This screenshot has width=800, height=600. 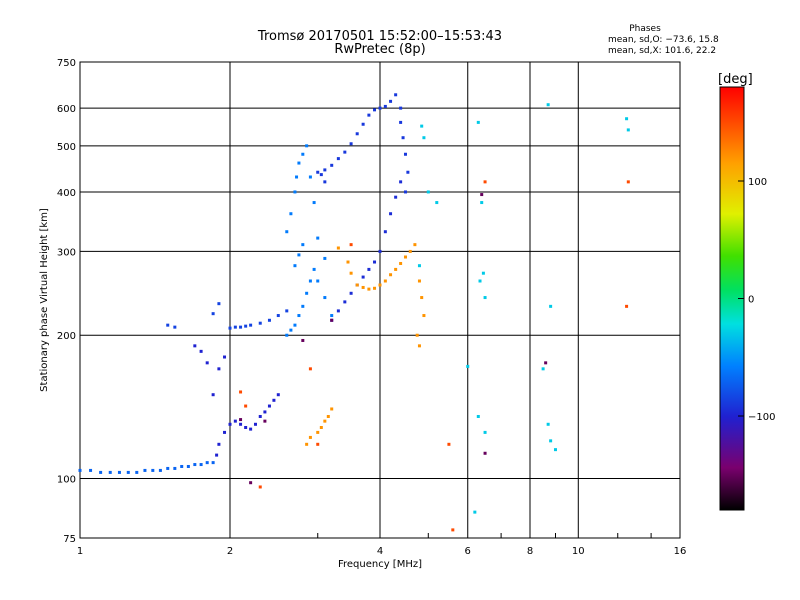 I want to click on colorbar-label: [deg], so click(x=735, y=79).